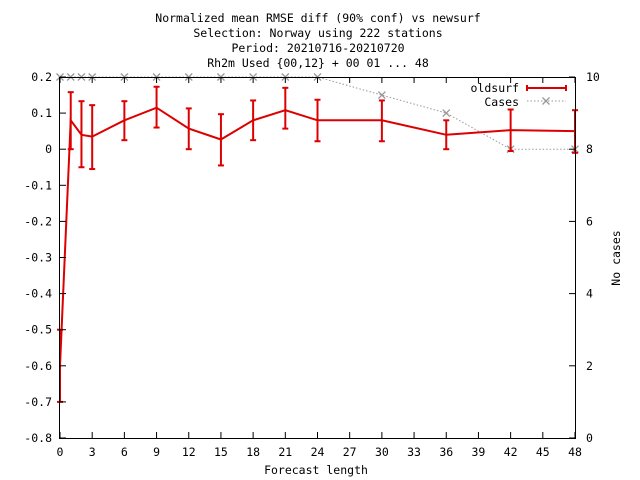 The image size is (640, 480). I want to click on x-tick-label: 9, so click(156, 452).